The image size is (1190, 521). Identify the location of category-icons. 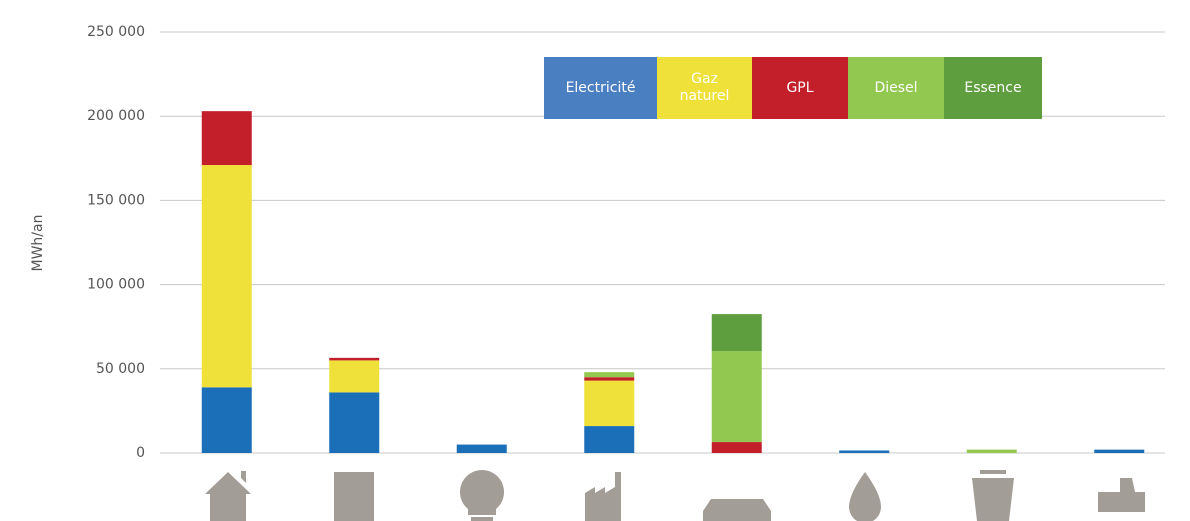
(675, 495).